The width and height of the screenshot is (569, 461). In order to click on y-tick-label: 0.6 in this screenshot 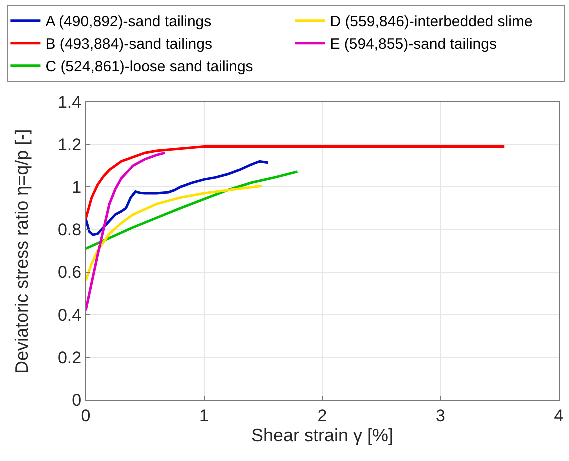, I will do `click(70, 272)`.